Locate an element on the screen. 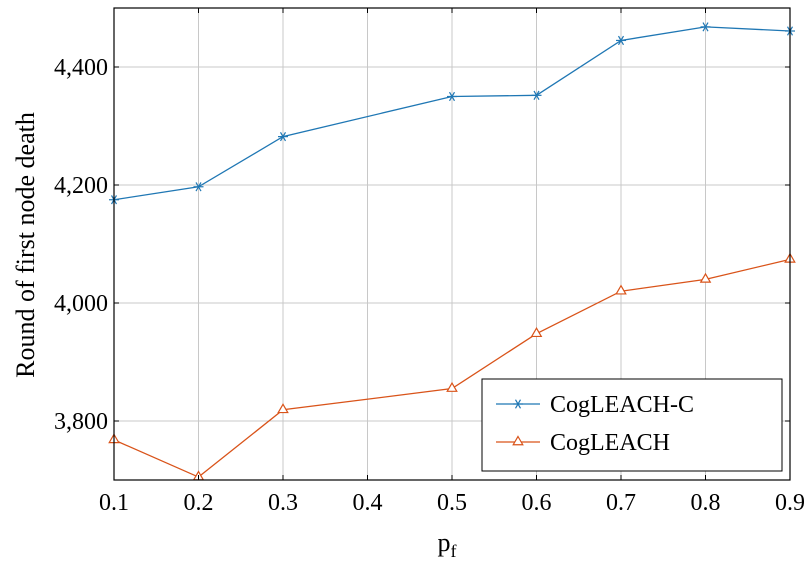 This screenshot has width=806, height=561. x-tick-label: 0.9 is located at coordinates (790, 503).